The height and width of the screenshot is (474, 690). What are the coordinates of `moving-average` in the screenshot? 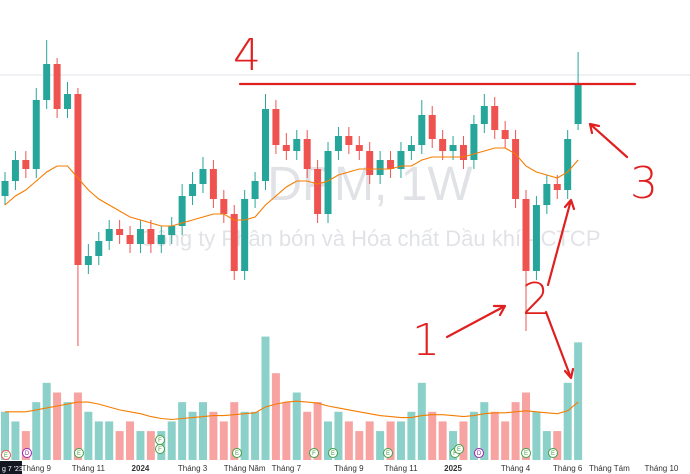 It's located at (291, 187).